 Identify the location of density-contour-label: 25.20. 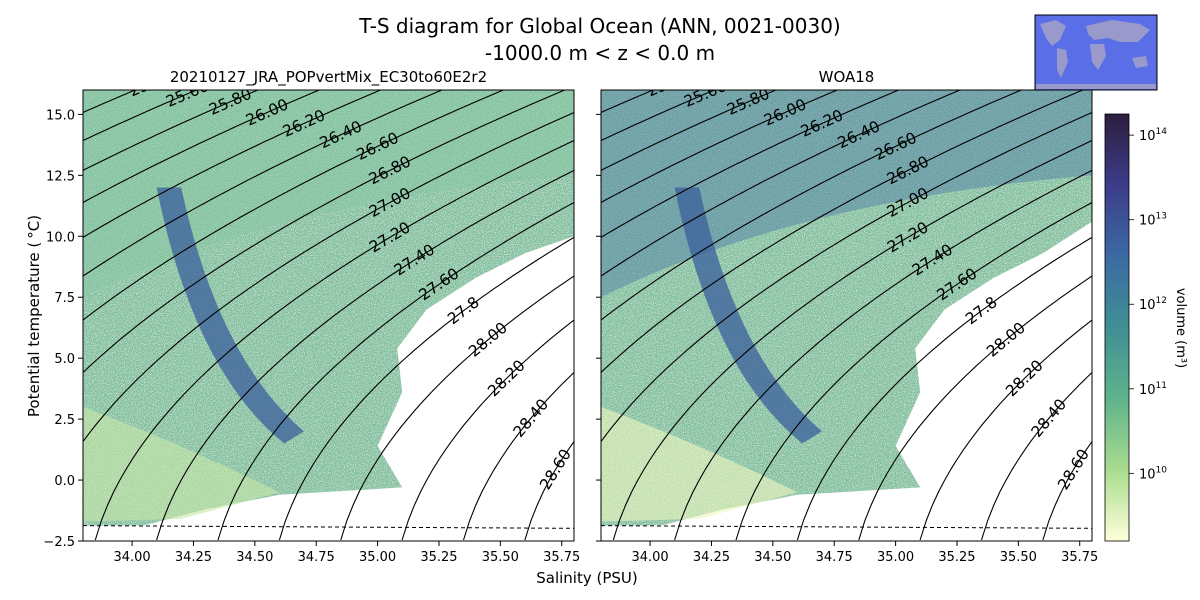
(114, 73).